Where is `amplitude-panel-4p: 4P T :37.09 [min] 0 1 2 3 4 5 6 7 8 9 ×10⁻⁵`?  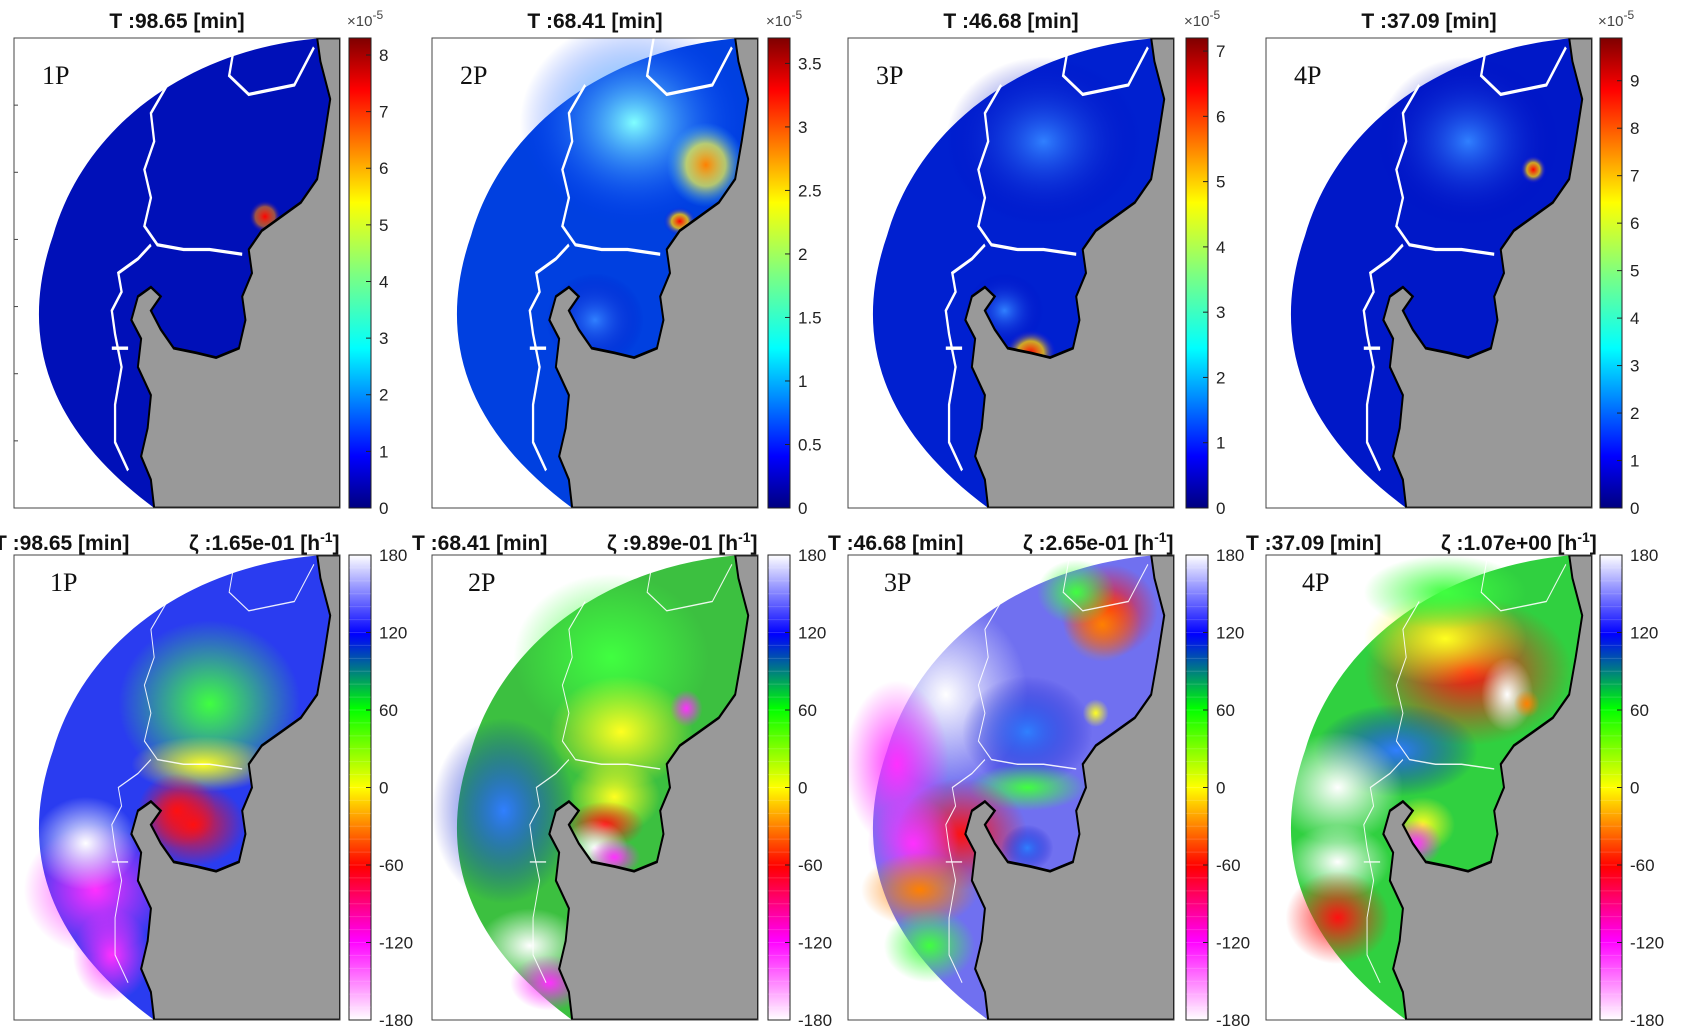 amplitude-panel-4p: 4P T :37.09 [min] 0 1 2 3 4 5 6 7 8 9 ×10⁻⁵ is located at coordinates (1452, 263).